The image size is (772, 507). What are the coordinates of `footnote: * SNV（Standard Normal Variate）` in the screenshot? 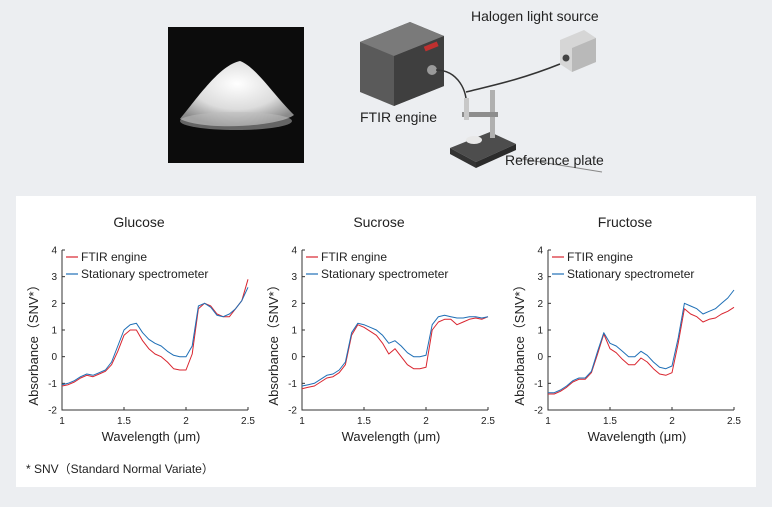 It's located at (120, 469).